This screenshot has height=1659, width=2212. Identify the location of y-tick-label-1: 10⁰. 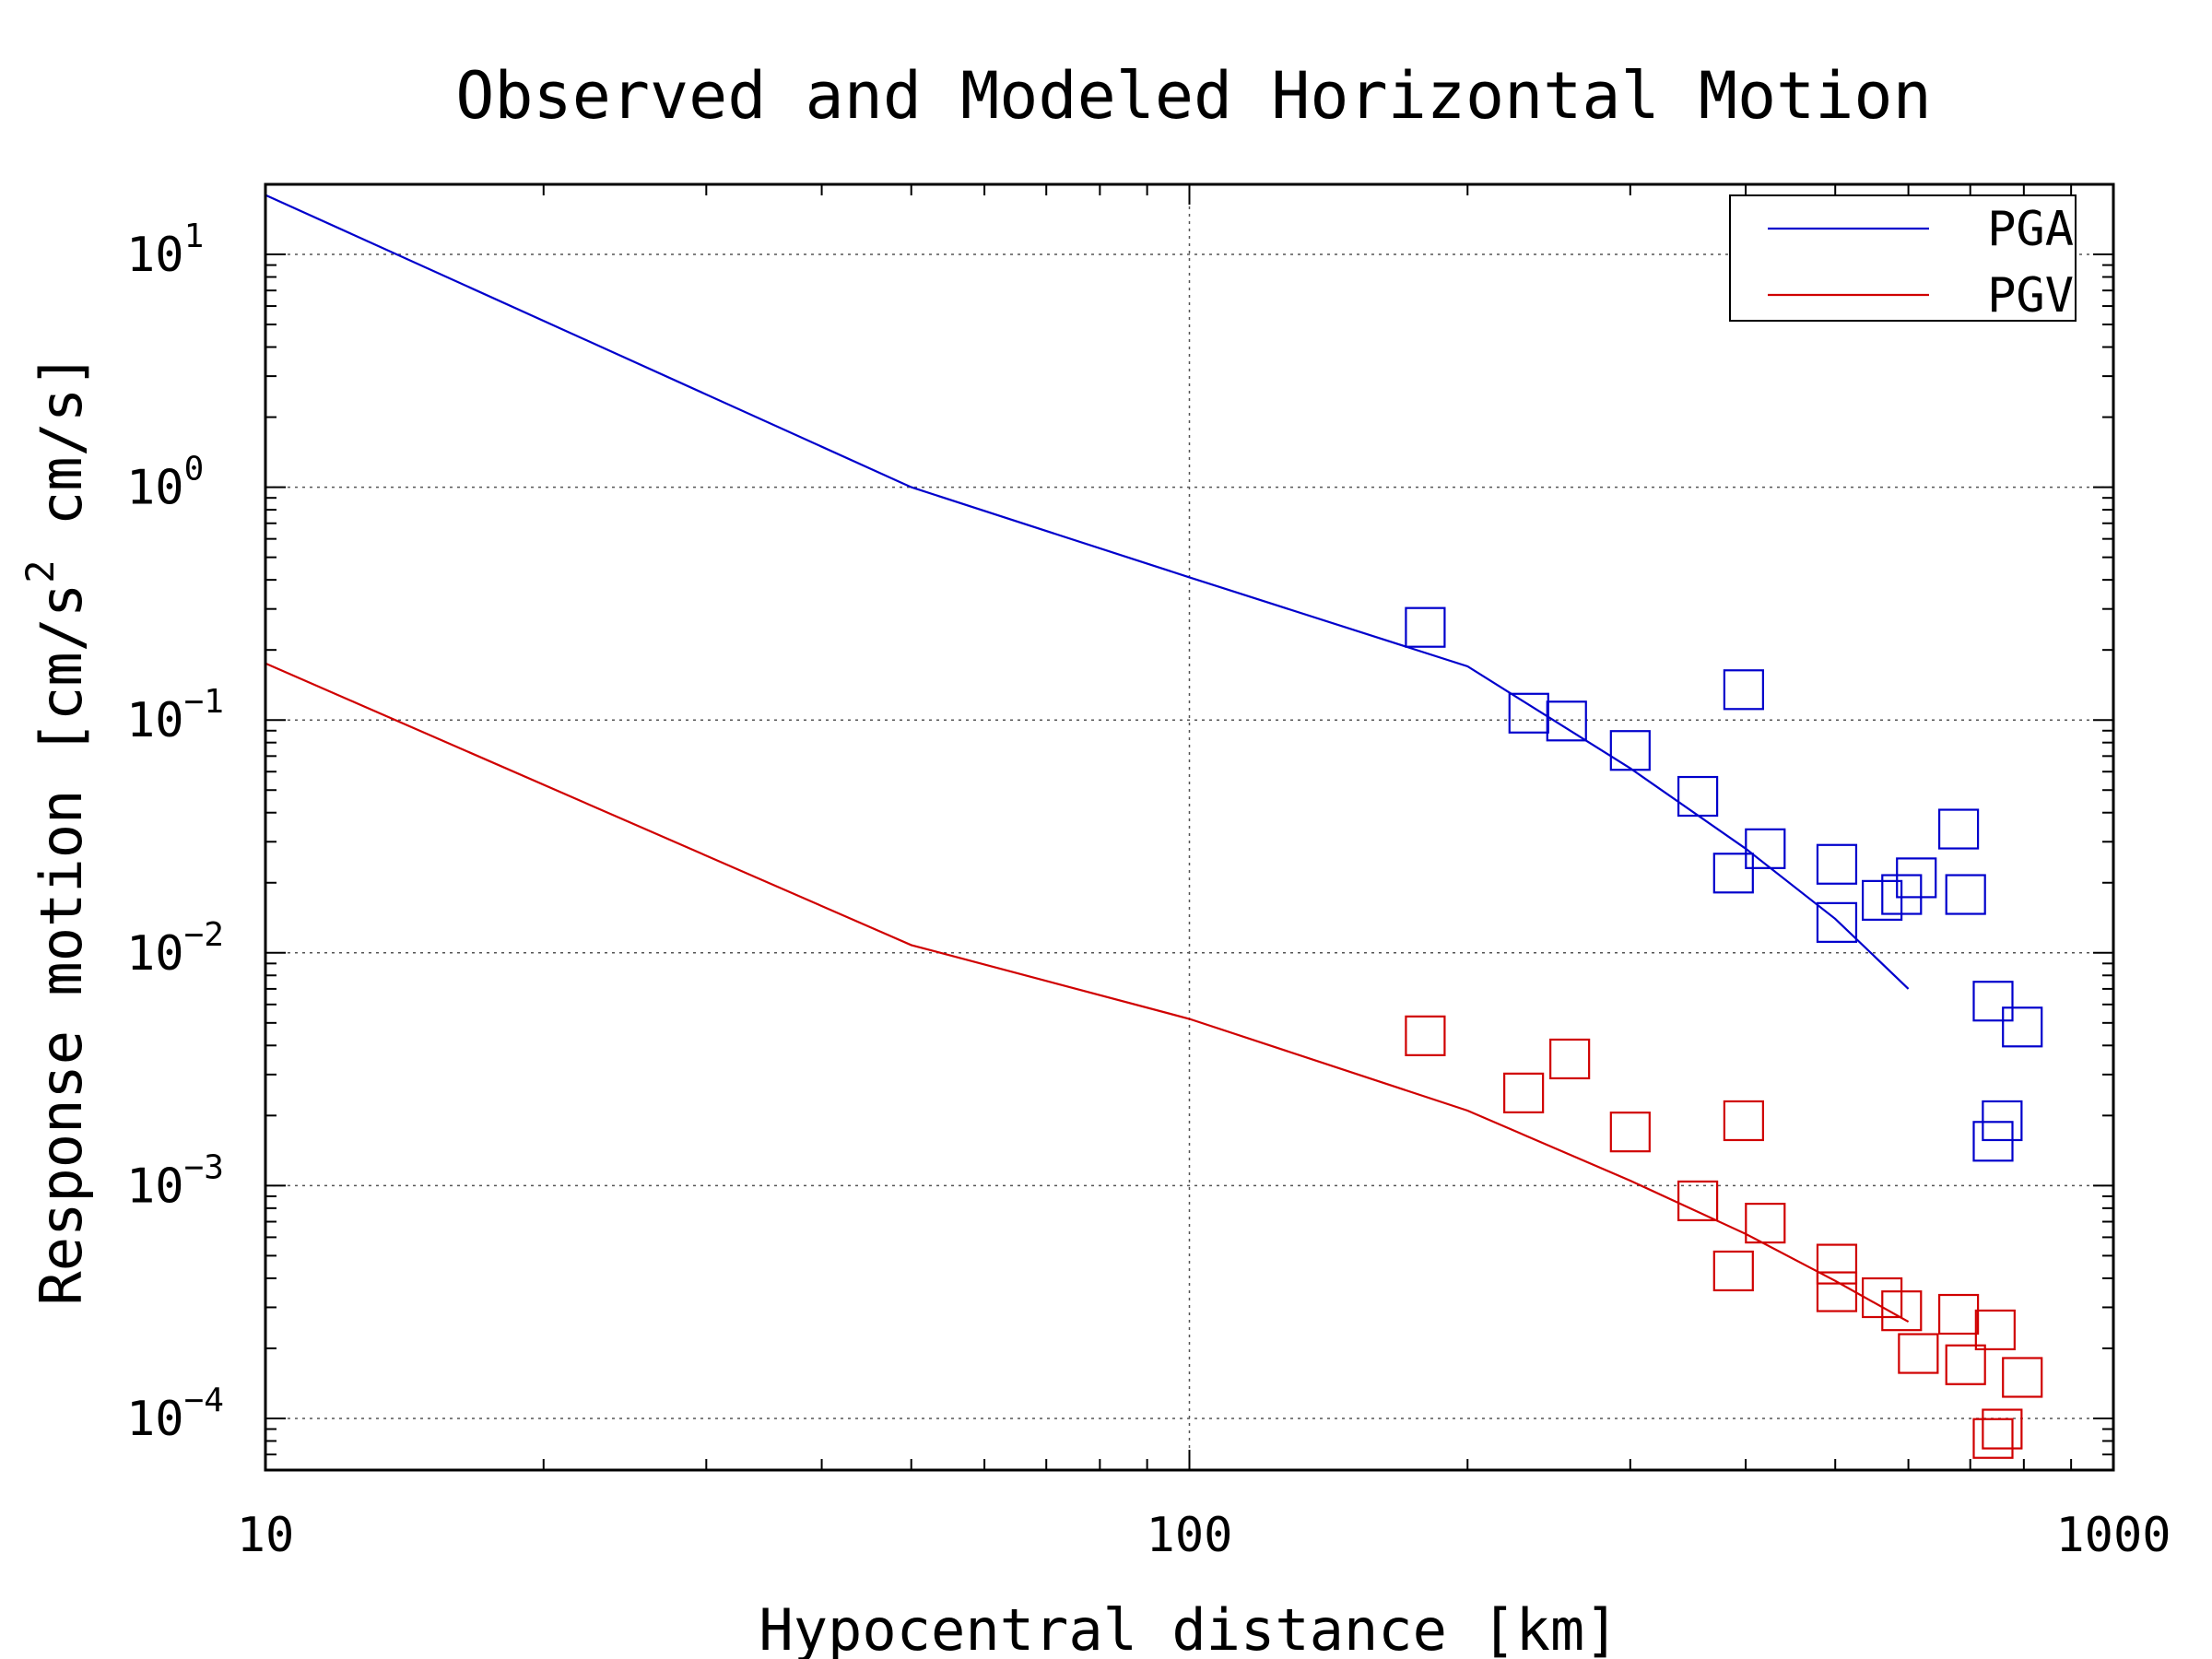
(165, 483).